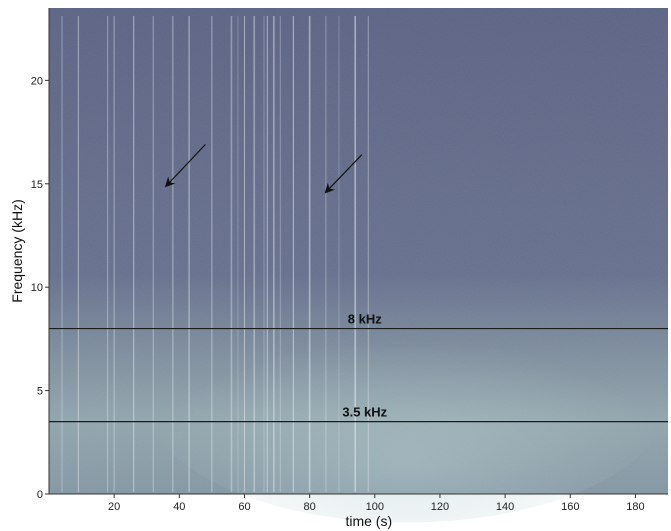 This screenshot has height=531, width=671. Describe the element at coordinates (505, 507) in the screenshot. I see `x-tick-label: 140` at that location.